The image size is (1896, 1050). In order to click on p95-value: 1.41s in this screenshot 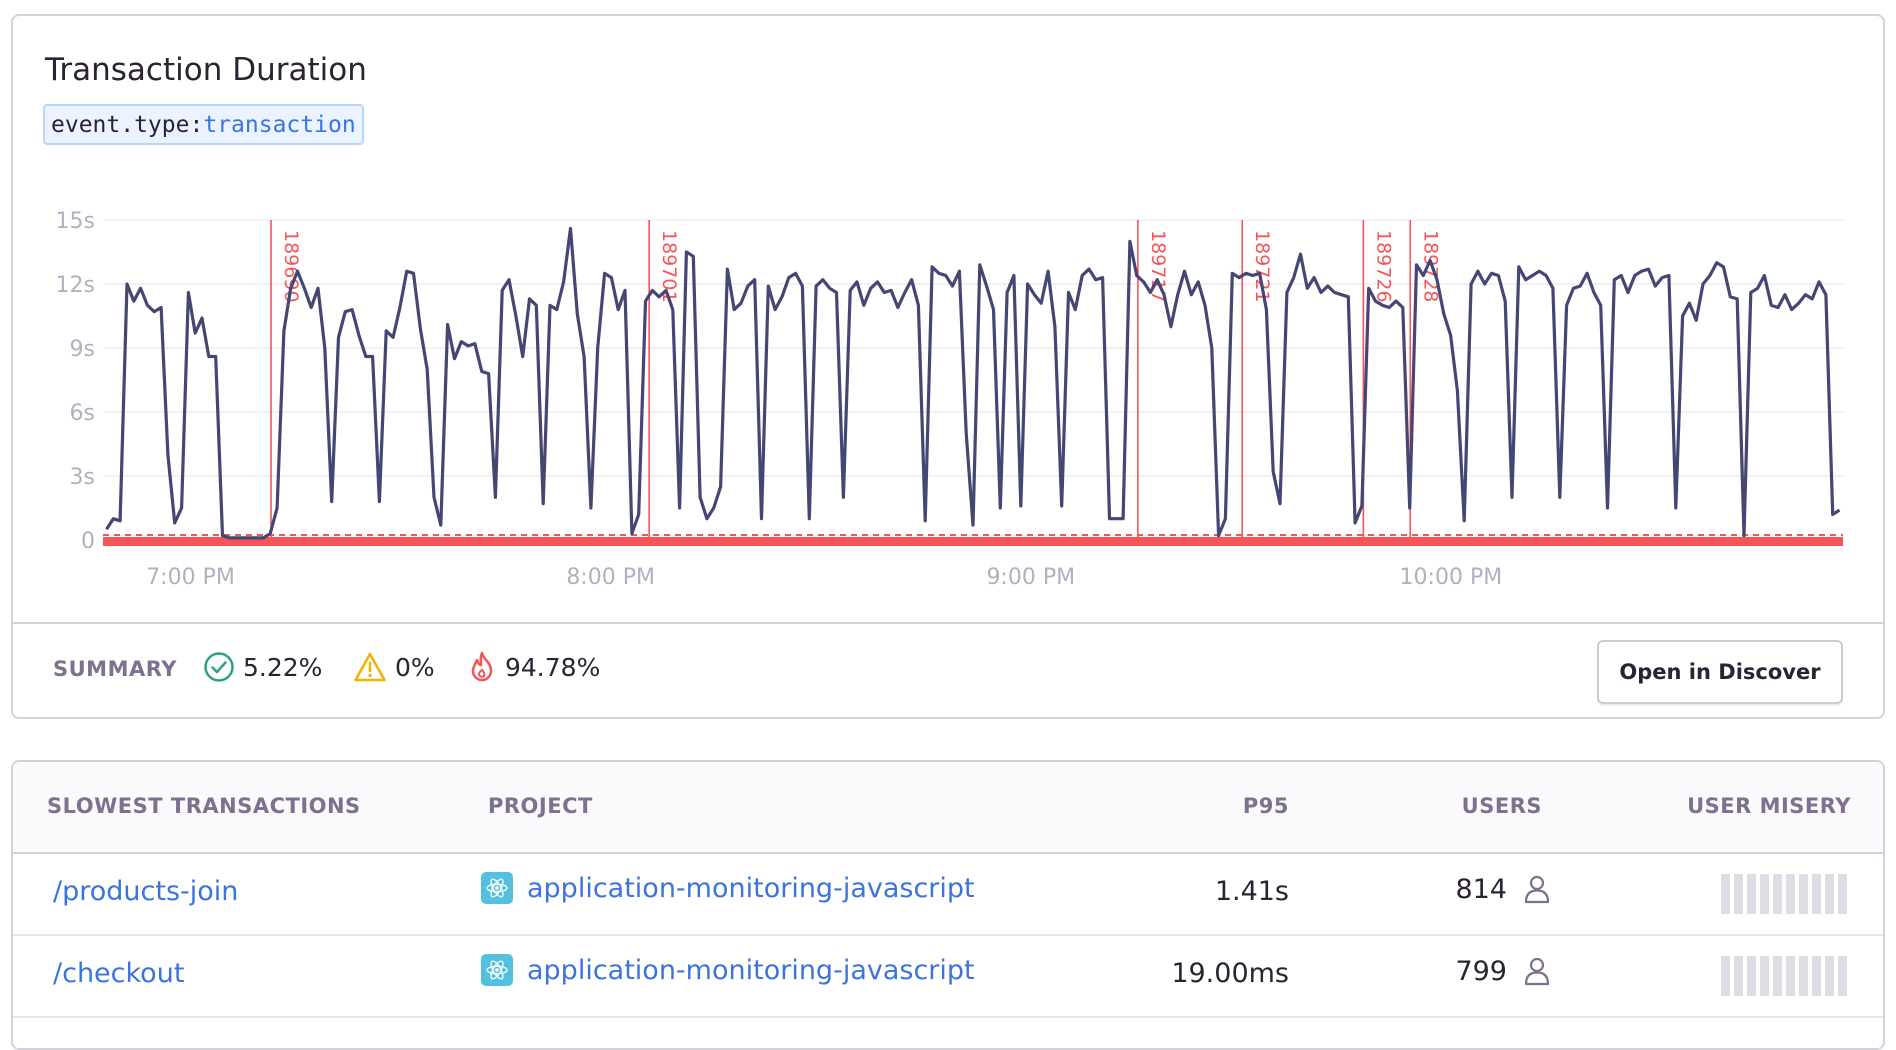, I will do `click(1251, 891)`.